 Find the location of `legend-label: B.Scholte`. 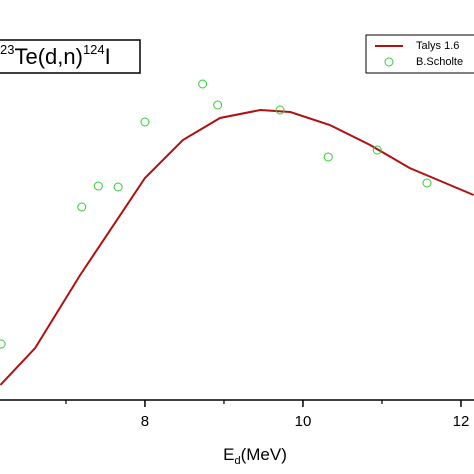

legend-label: B.Scholte is located at coordinates (439, 62).